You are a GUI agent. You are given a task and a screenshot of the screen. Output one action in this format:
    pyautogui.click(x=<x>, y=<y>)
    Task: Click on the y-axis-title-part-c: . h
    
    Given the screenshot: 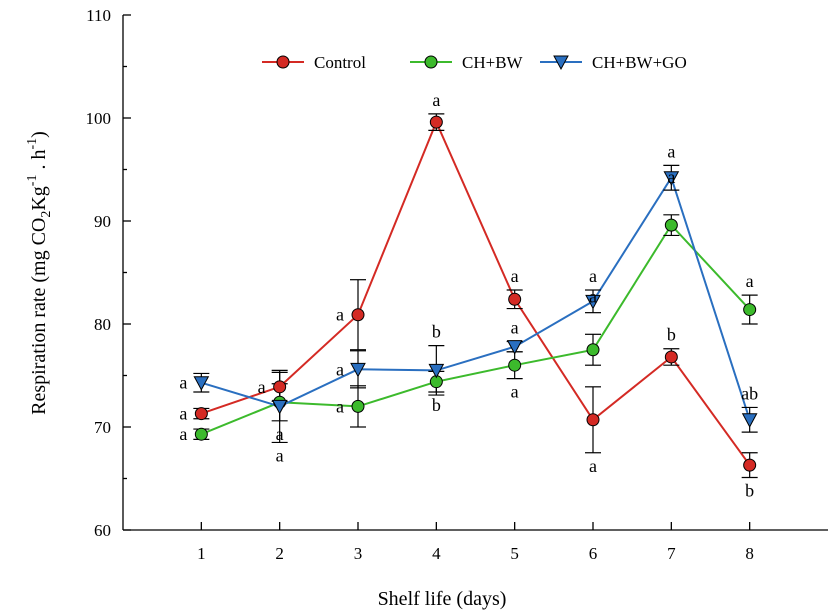 What is the action you would take?
    pyautogui.click(x=39, y=162)
    